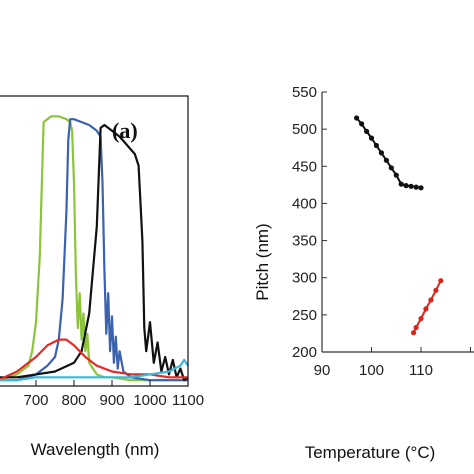  I want to click on pitch-y-tick-label: 400, so click(304, 203).